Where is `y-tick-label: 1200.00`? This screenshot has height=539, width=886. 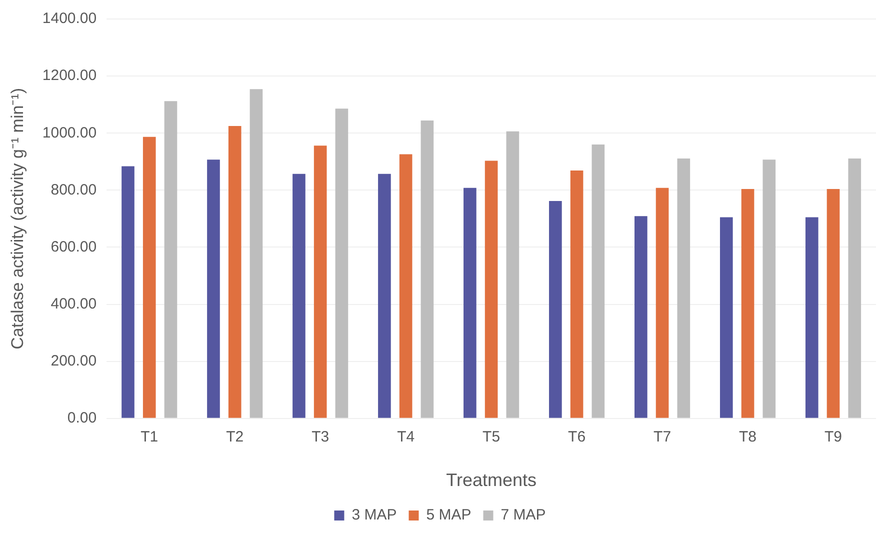 y-tick-label: 1200.00 is located at coordinates (69, 75).